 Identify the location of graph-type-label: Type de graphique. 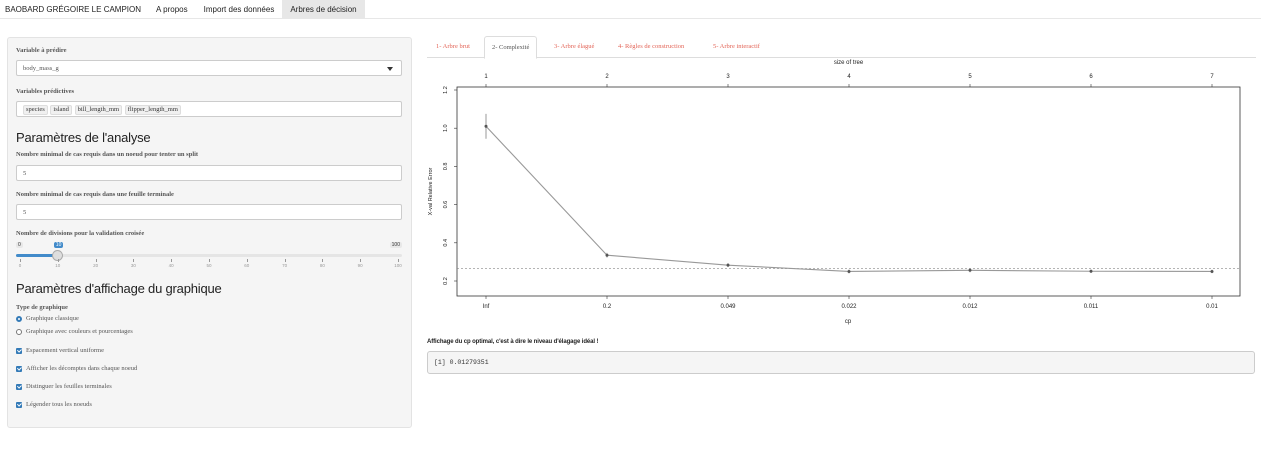
(42, 307).